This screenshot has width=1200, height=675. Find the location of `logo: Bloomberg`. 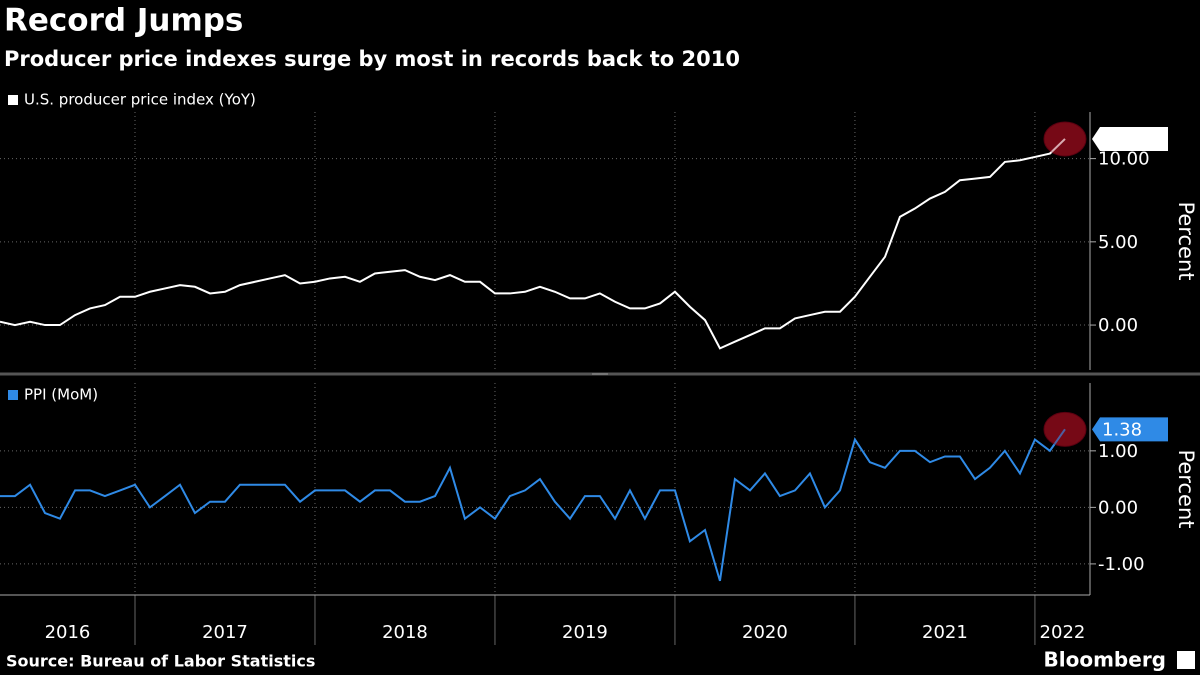

logo: Bloomberg is located at coordinates (1105, 660).